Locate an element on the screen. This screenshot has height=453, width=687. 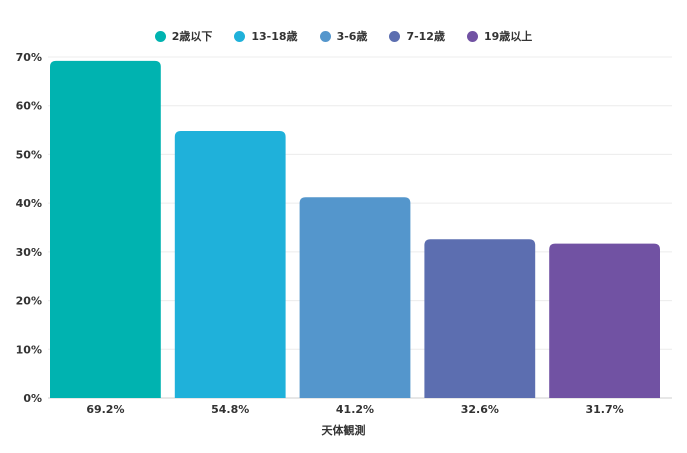
legend-label: 13-18歳 is located at coordinates (274, 36).